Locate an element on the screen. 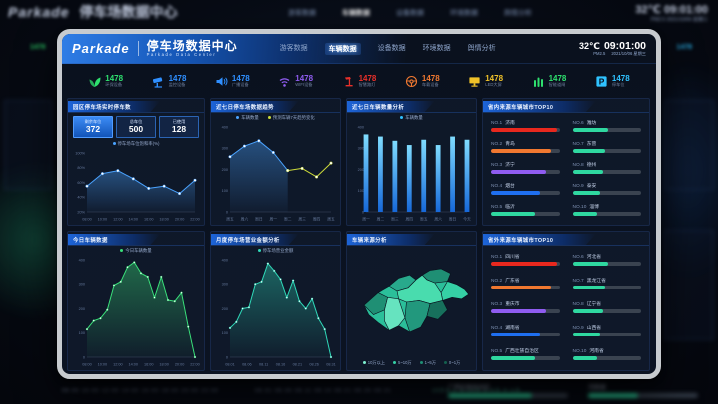 Image resolution: width=718 pixels, height=404 pixels. parkade-logo: Parkade is located at coordinates (101, 48).